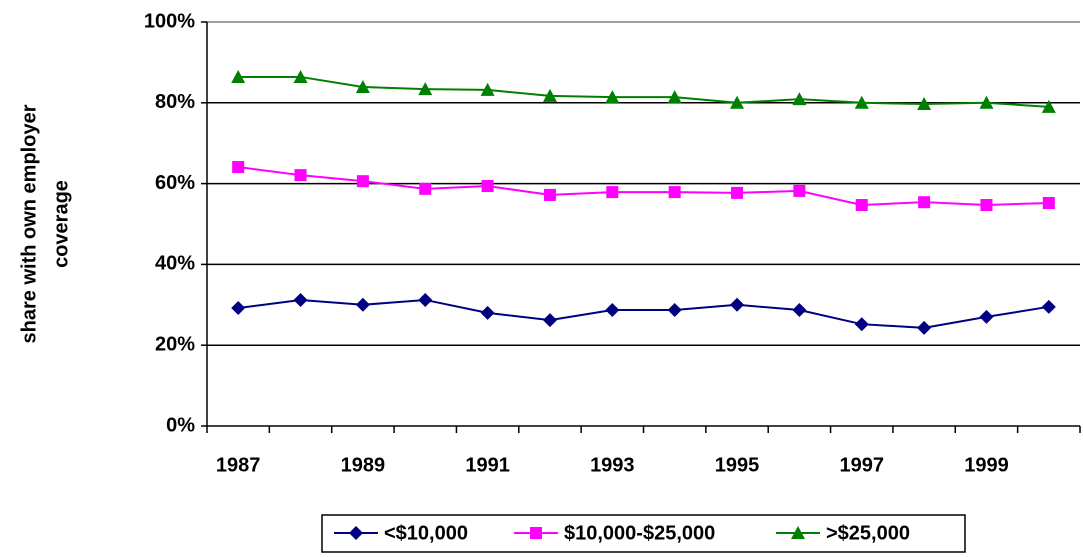 The width and height of the screenshot is (1083, 557). What do you see at coordinates (426, 533) in the screenshot?
I see `legend-label: <$10,000` at bounding box center [426, 533].